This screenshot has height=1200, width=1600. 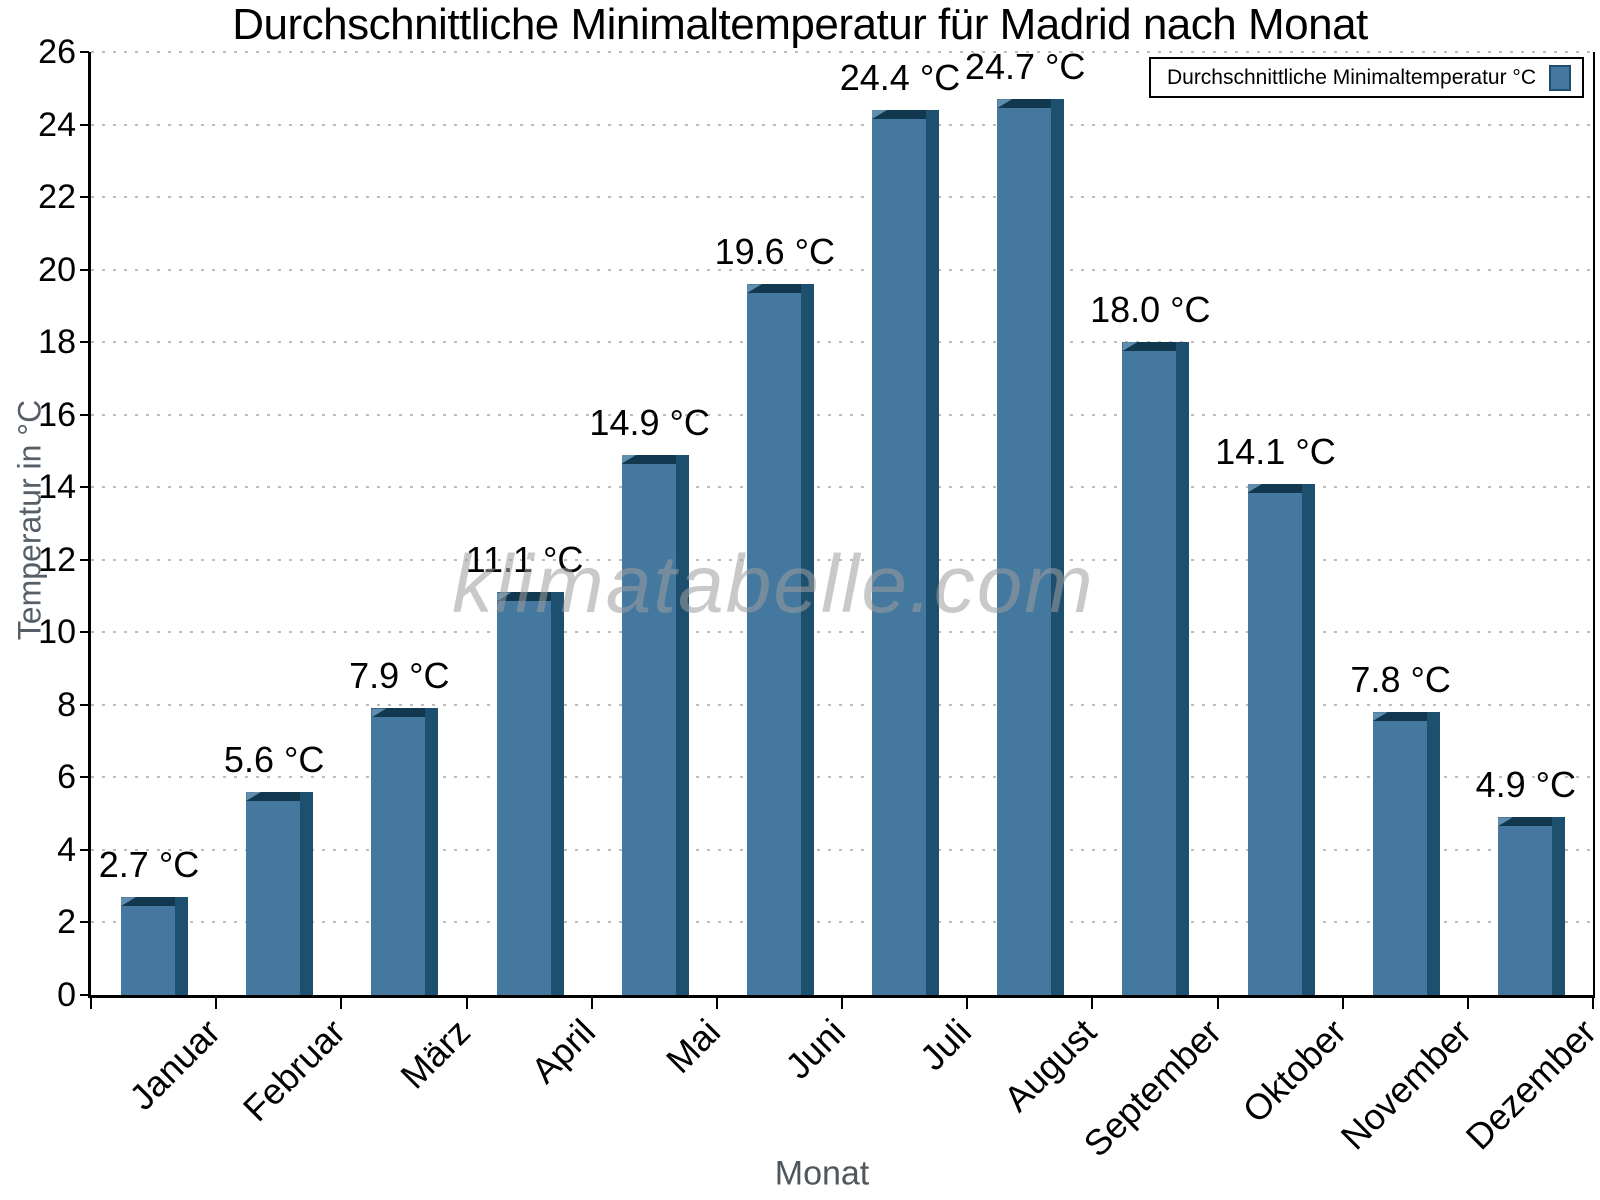 What do you see at coordinates (57, 487) in the screenshot?
I see `y-tick-label: 14` at bounding box center [57, 487].